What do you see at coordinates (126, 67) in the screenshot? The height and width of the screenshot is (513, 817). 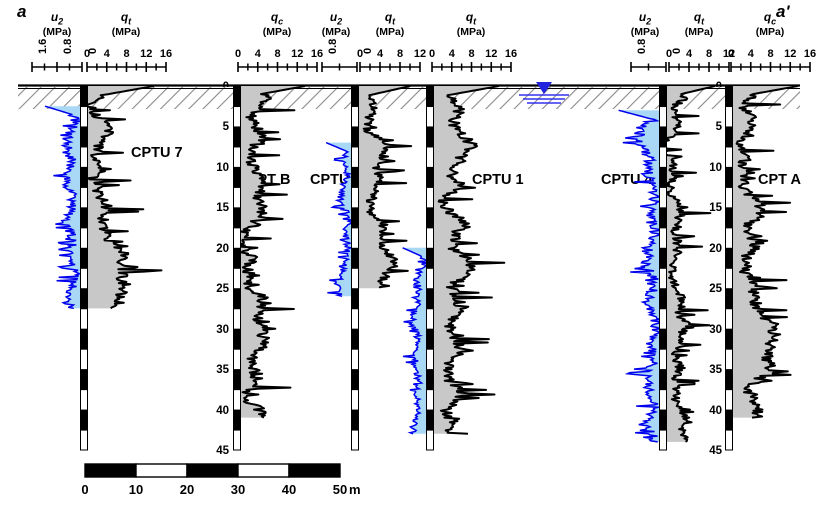 I see `ruler-cptu-7-qt` at bounding box center [126, 67].